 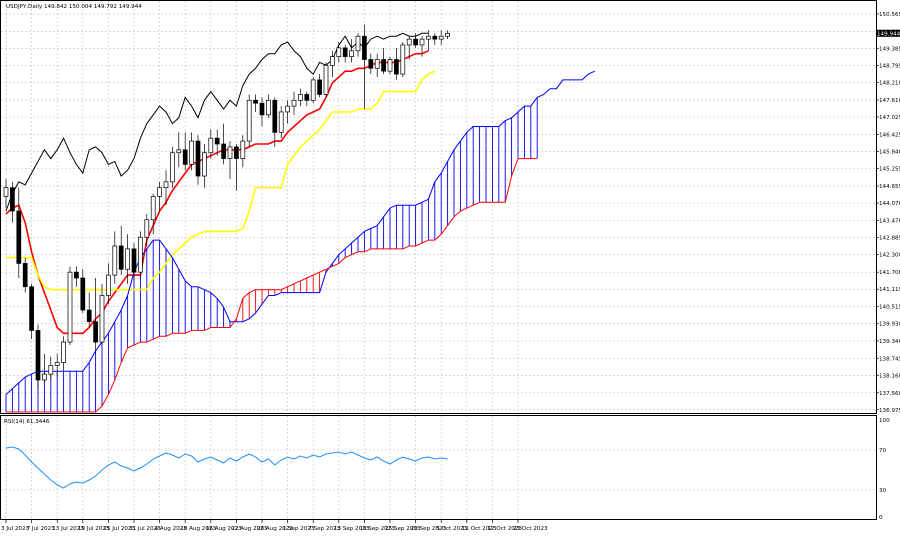 What do you see at coordinates (889, 394) in the screenshot?
I see `price-tick-label: 137.560` at bounding box center [889, 394].